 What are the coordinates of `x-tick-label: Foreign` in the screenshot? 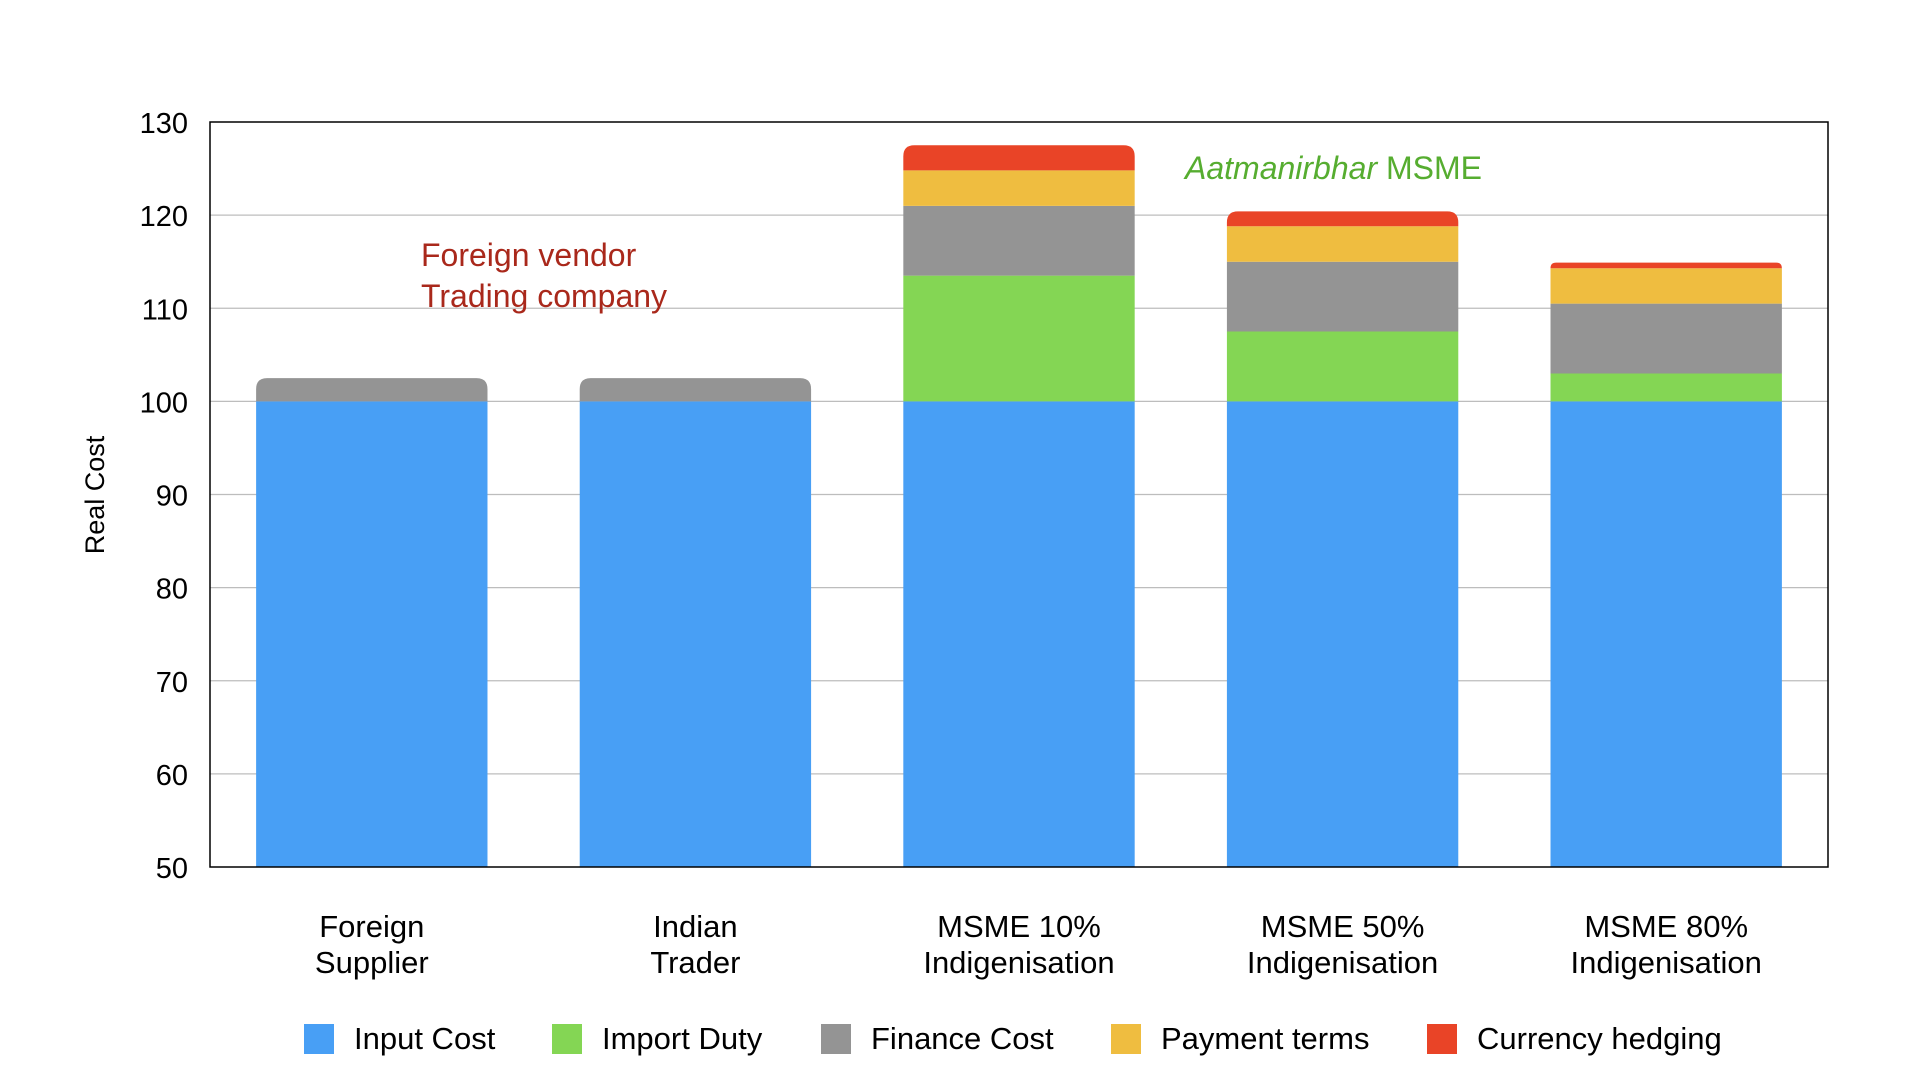 It's located at (371, 926).